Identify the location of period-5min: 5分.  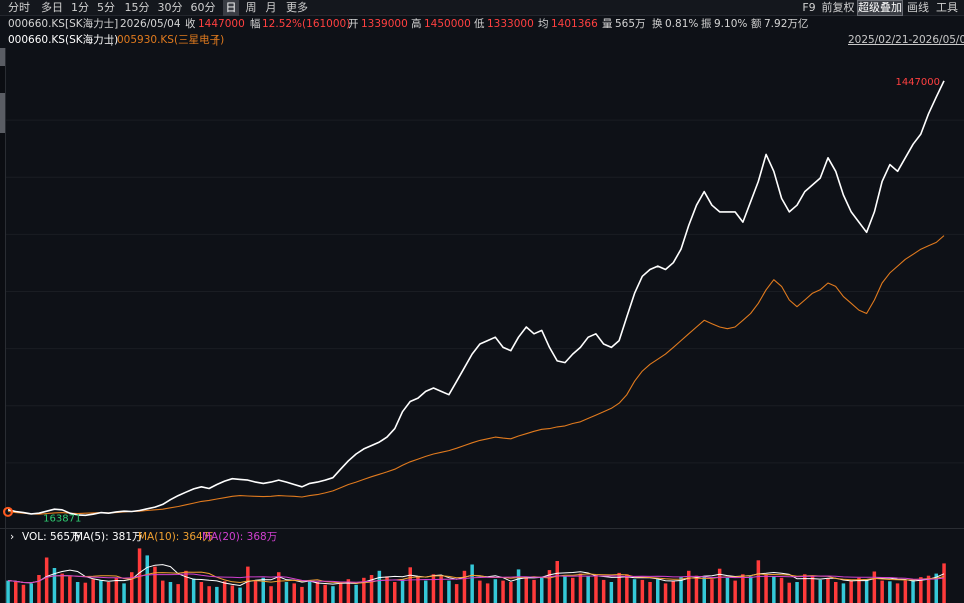
(106, 7).